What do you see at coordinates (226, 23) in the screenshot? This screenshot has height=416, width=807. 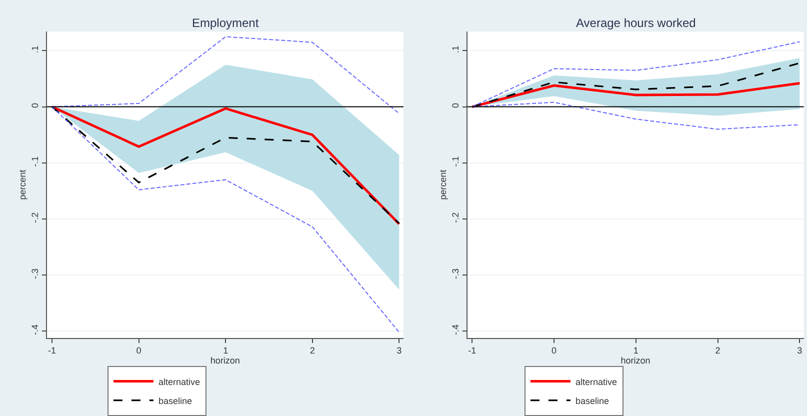 I see `chart-title: Employment` at bounding box center [226, 23].